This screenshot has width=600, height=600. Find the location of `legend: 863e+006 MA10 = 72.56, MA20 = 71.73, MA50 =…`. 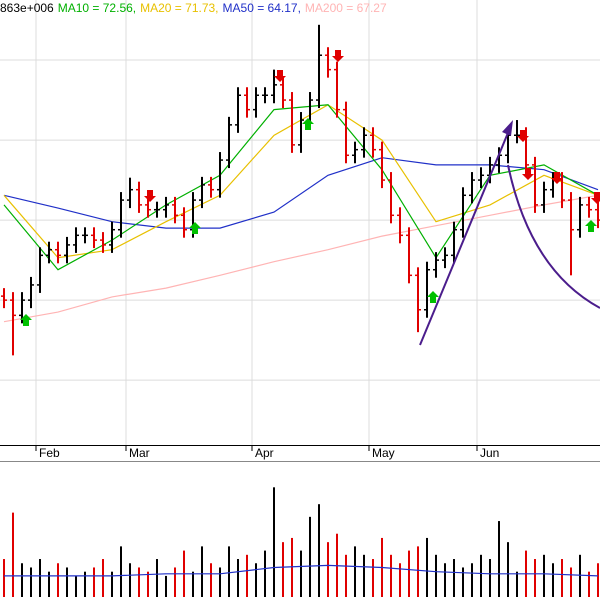

legend: 863e+006 MA10 = 72.56, MA20 = 71.73, MA50 =… is located at coordinates (193, 8).